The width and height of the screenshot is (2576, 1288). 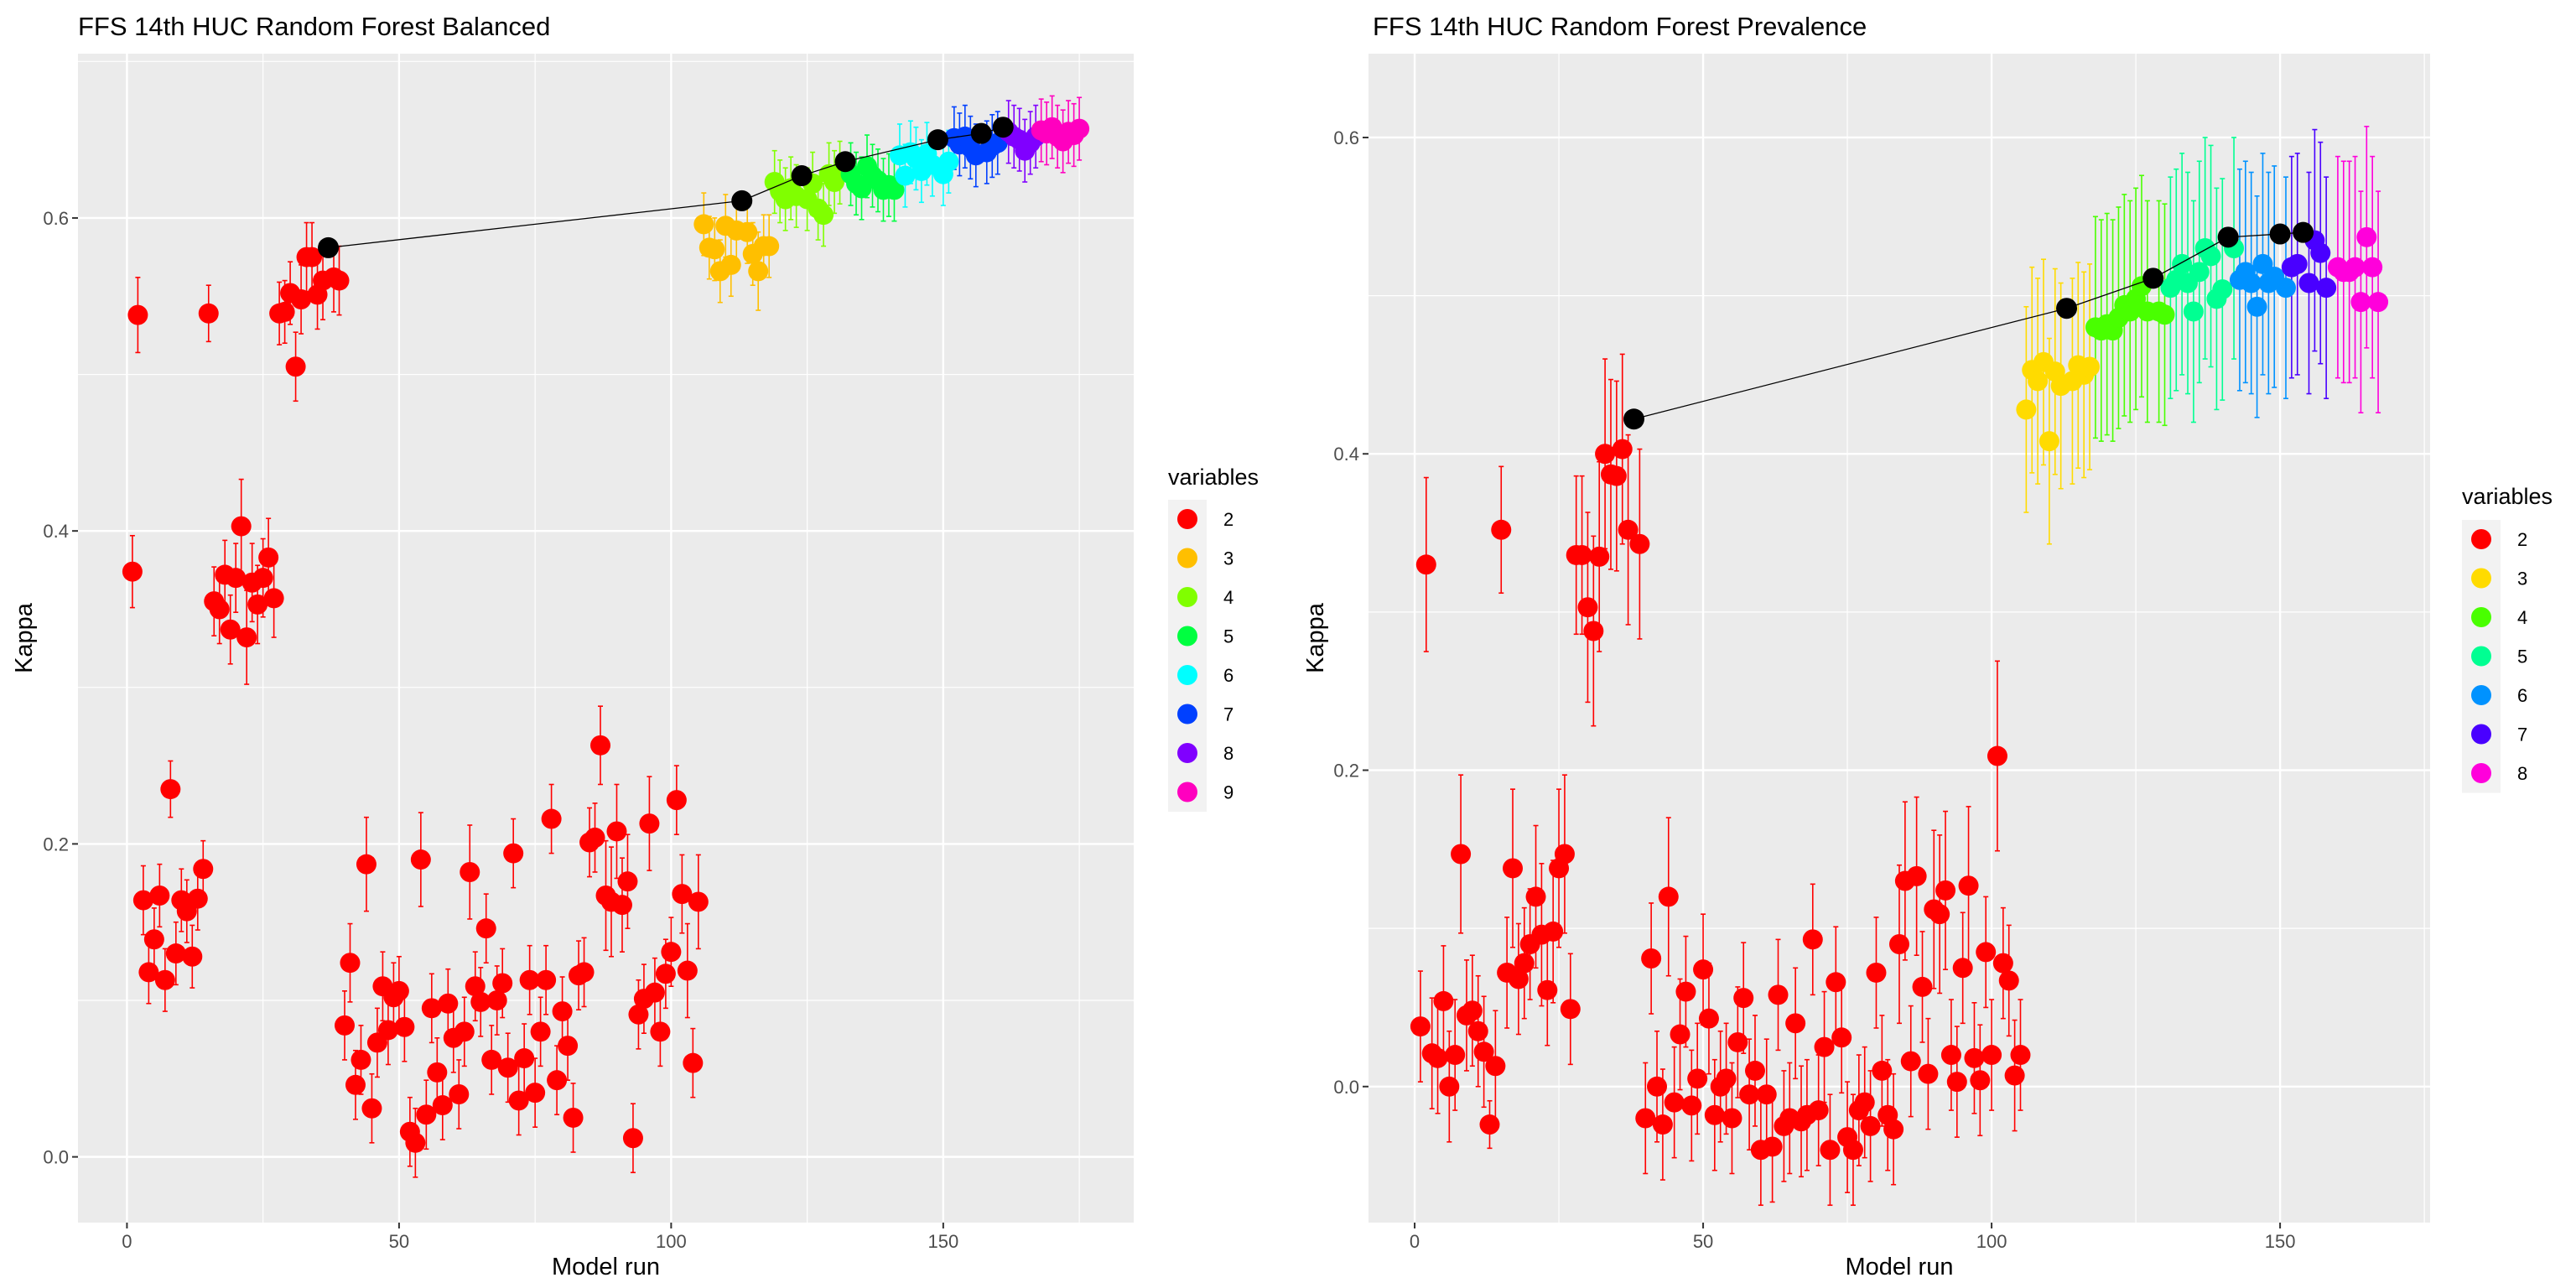 What do you see at coordinates (2522, 617) in the screenshot?
I see `legend-label: 4` at bounding box center [2522, 617].